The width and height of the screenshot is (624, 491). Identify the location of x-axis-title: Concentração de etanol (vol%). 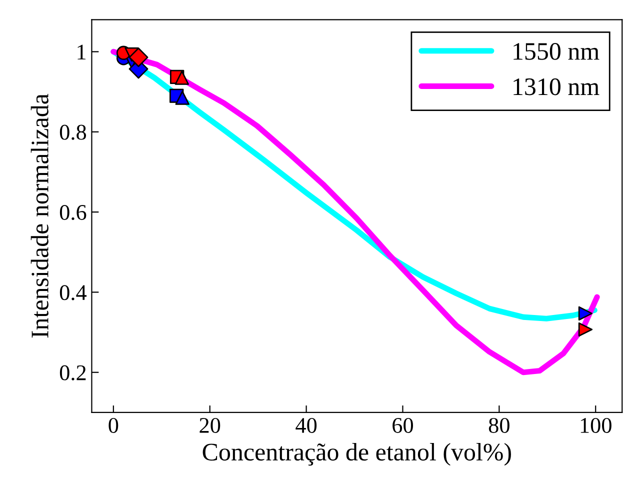
(356, 454).